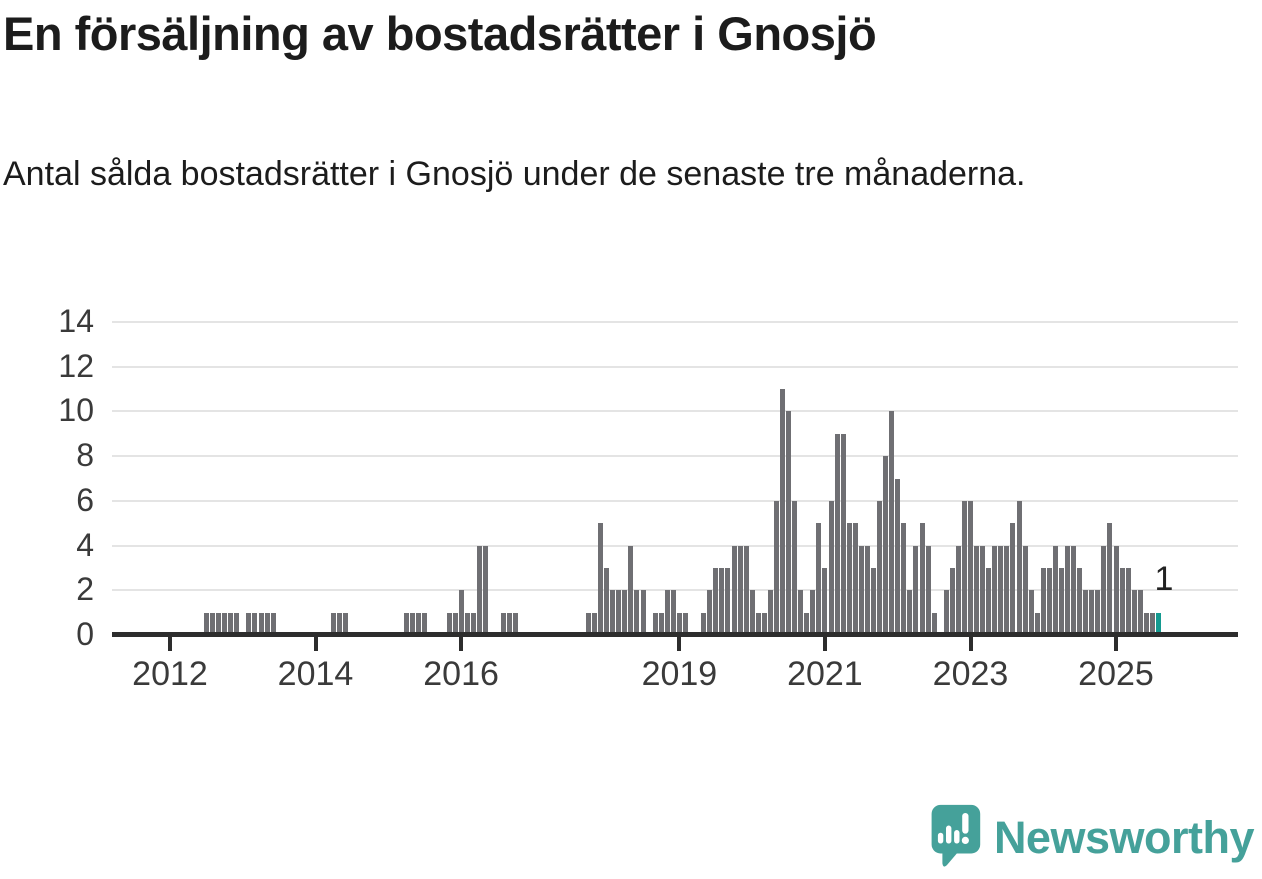  What do you see at coordinates (675, 456) in the screenshot?
I see `gridline-y8` at bounding box center [675, 456].